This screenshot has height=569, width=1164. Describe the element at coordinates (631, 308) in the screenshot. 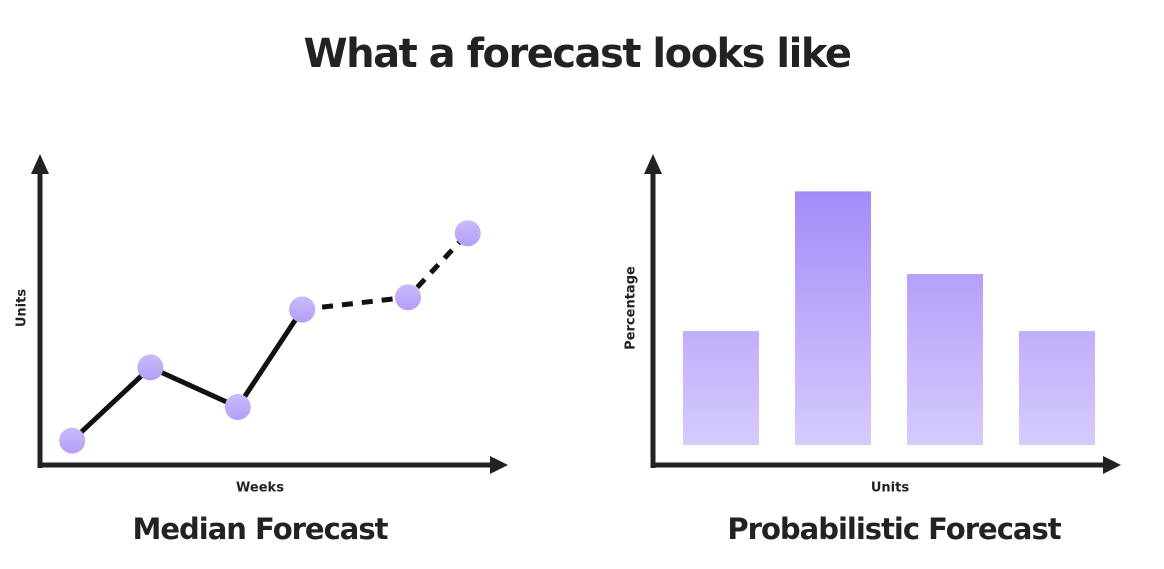

I see `y-axis-label: Percentage` at that location.